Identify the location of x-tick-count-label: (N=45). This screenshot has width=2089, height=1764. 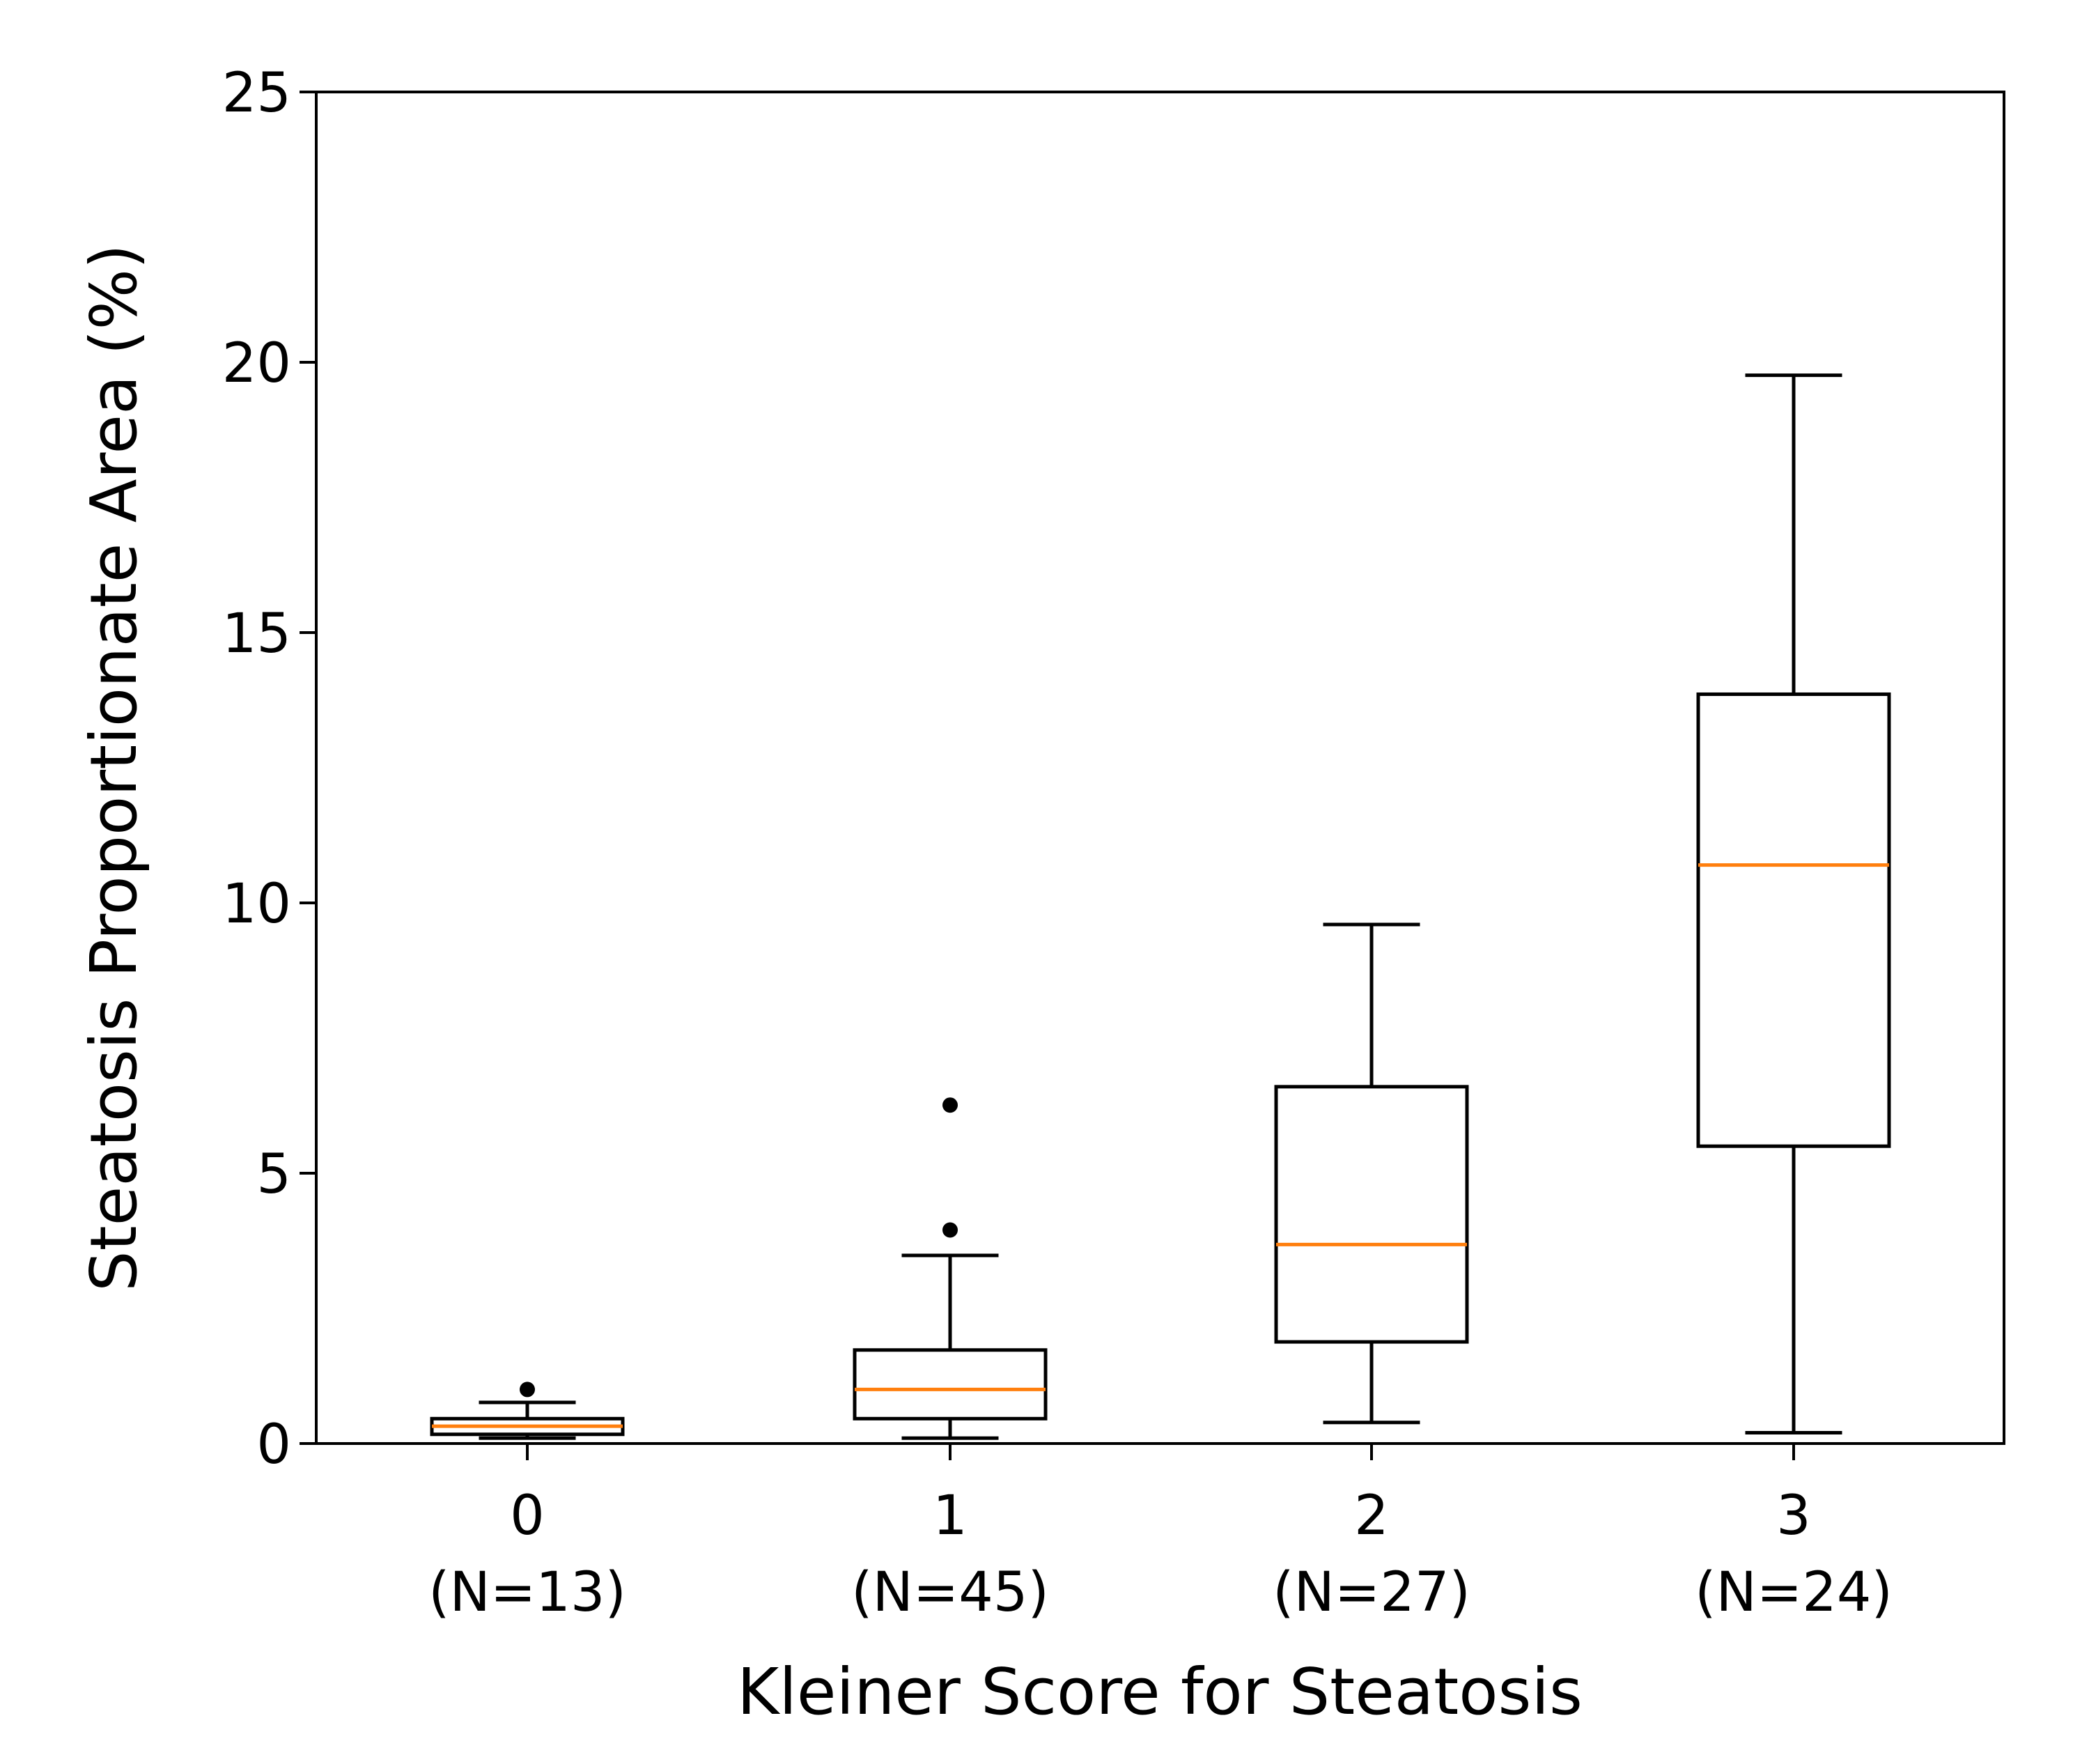
(950, 1592).